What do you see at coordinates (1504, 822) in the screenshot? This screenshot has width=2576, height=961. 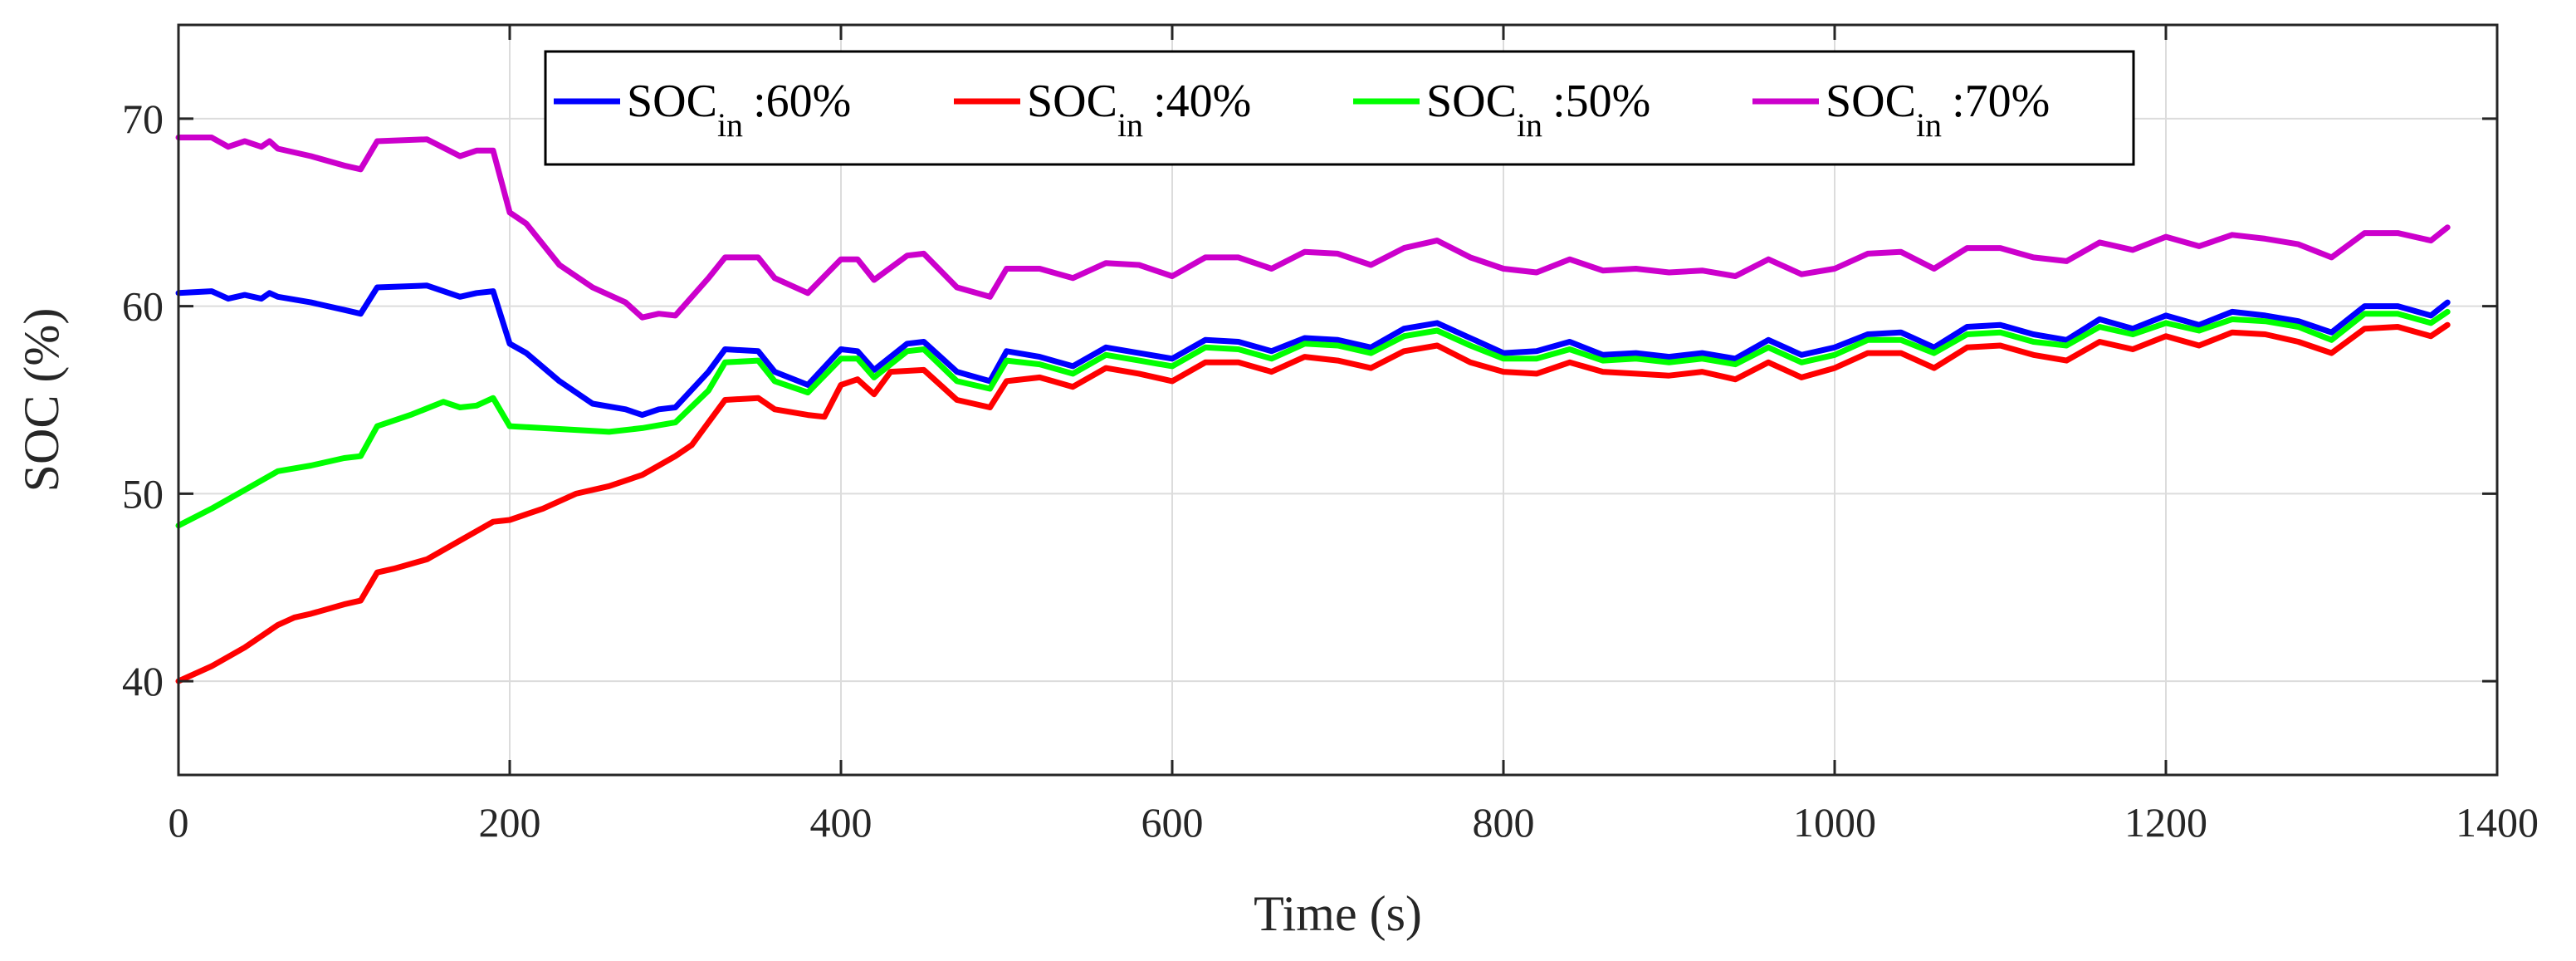 I see `x-tick-label: 800` at bounding box center [1504, 822].